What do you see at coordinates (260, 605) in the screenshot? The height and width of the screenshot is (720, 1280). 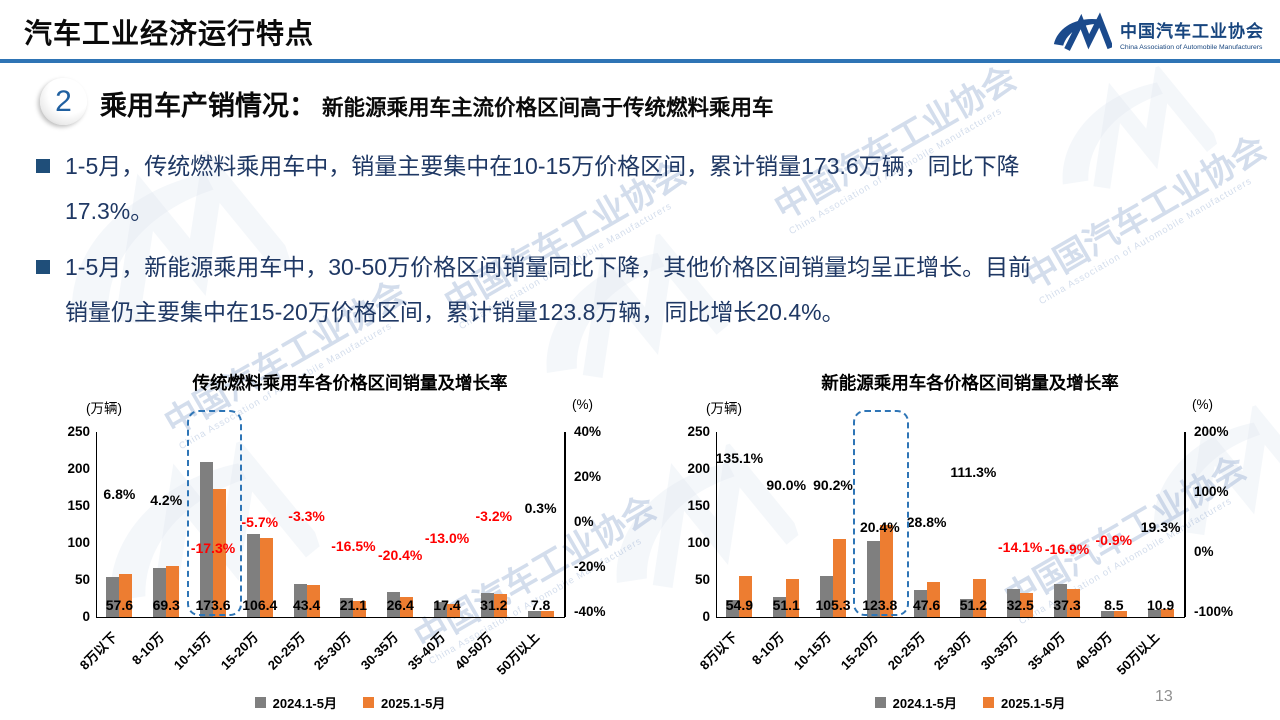 I see `value-label: 106.4` at bounding box center [260, 605].